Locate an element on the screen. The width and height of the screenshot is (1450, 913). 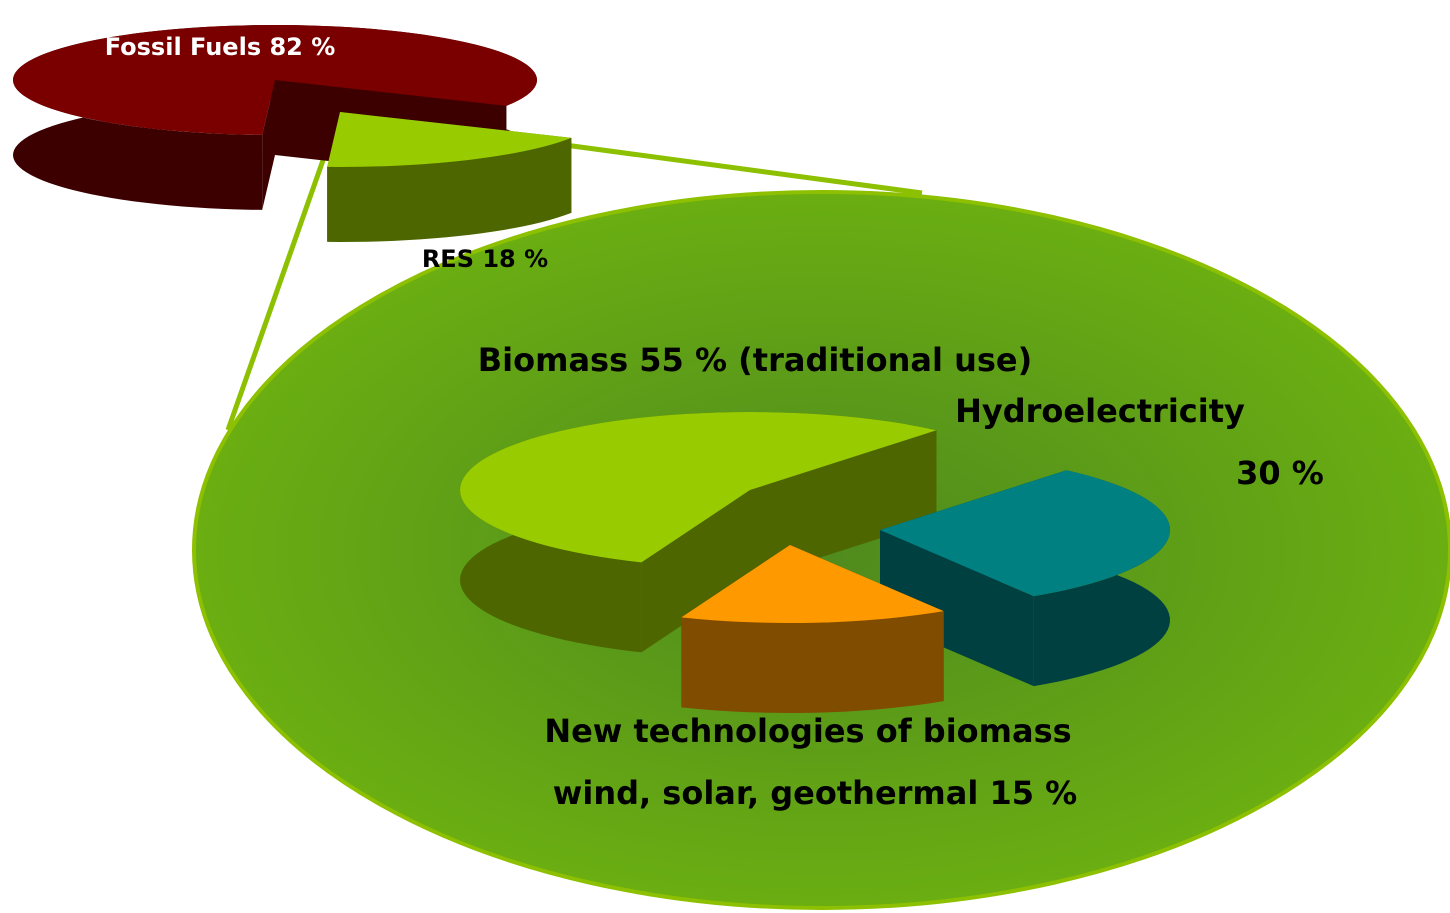
slice-label: Biomass 55 % (traditional use) is located at coordinates (755, 360).